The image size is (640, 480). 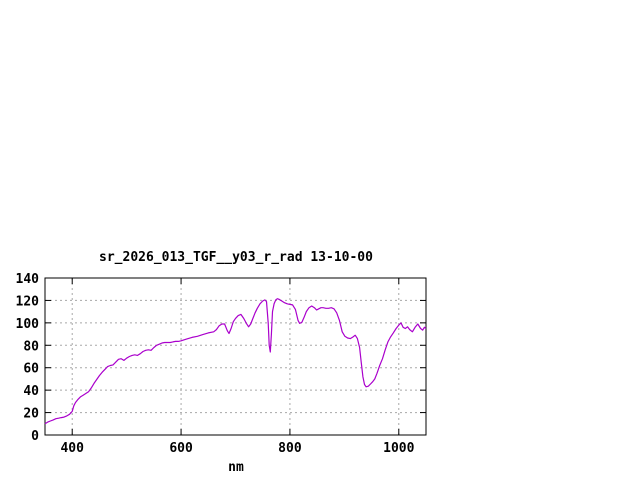 What do you see at coordinates (31, 391) in the screenshot?
I see `y-tick-label: 40` at bounding box center [31, 391].